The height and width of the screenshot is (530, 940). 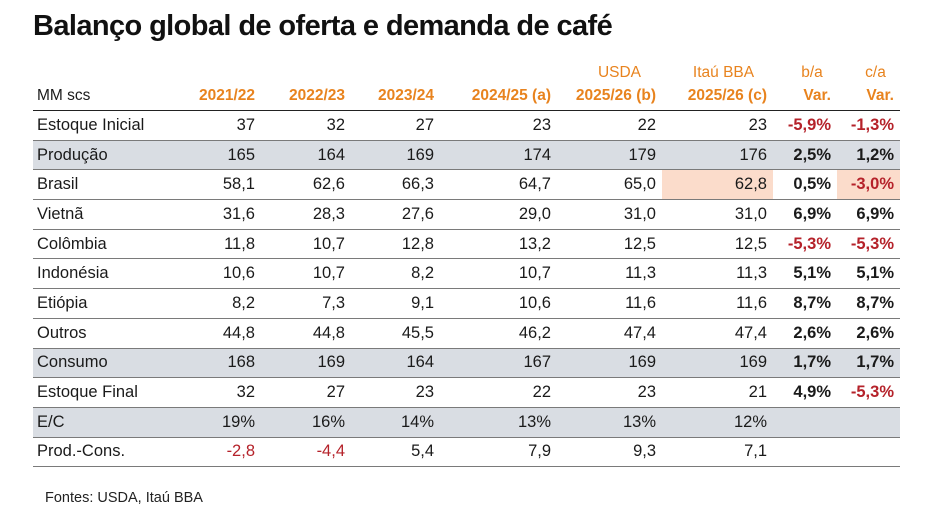 What do you see at coordinates (72, 154) in the screenshot?
I see `row-label: Produção` at bounding box center [72, 154].